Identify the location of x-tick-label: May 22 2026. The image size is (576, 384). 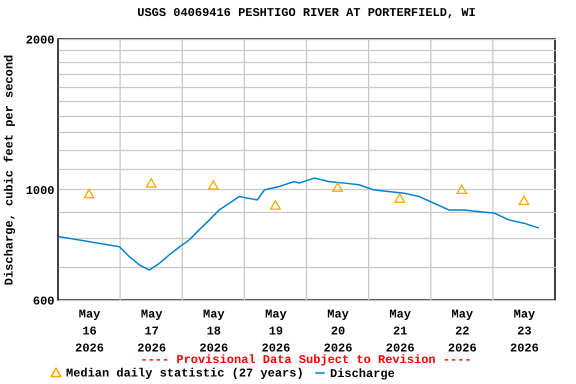
(462, 332).